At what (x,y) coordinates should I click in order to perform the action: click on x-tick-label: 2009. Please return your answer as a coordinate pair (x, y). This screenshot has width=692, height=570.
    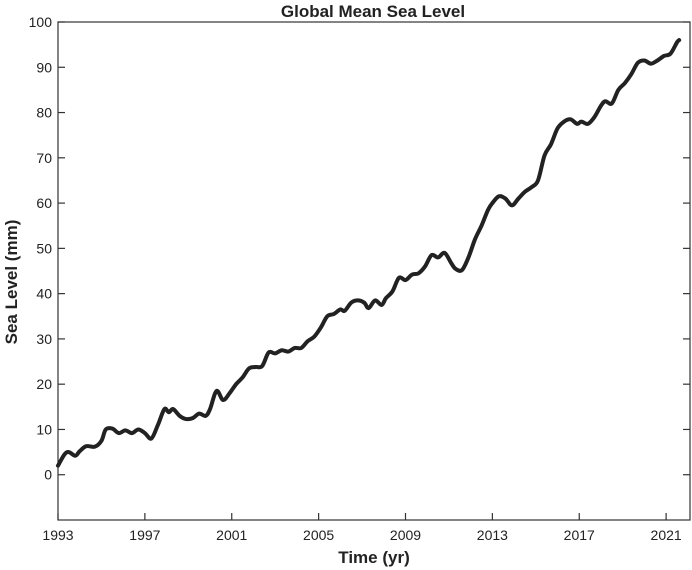
    Looking at the image, I should click on (405, 535).